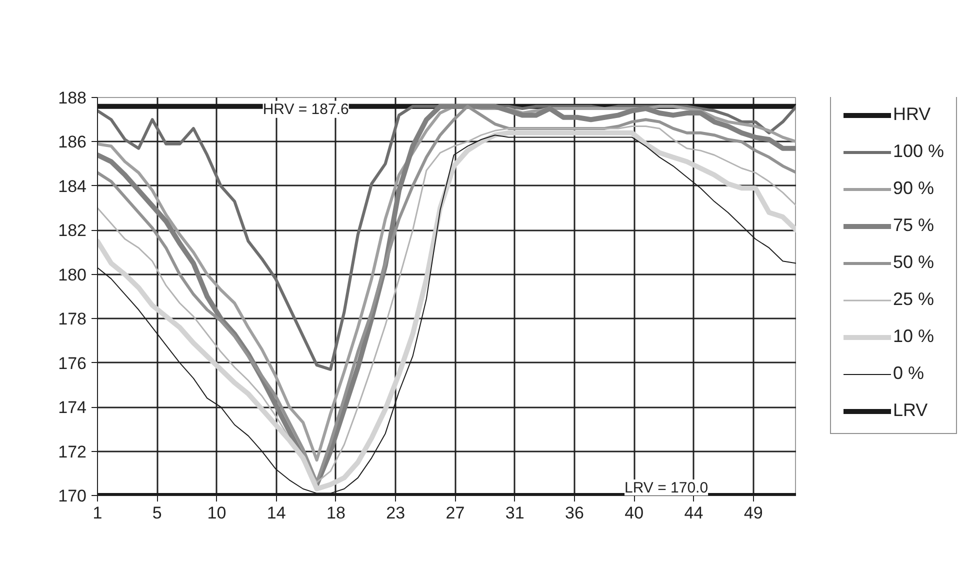 The width and height of the screenshot is (980, 571). I want to click on legend-label: LRV, so click(910, 410).